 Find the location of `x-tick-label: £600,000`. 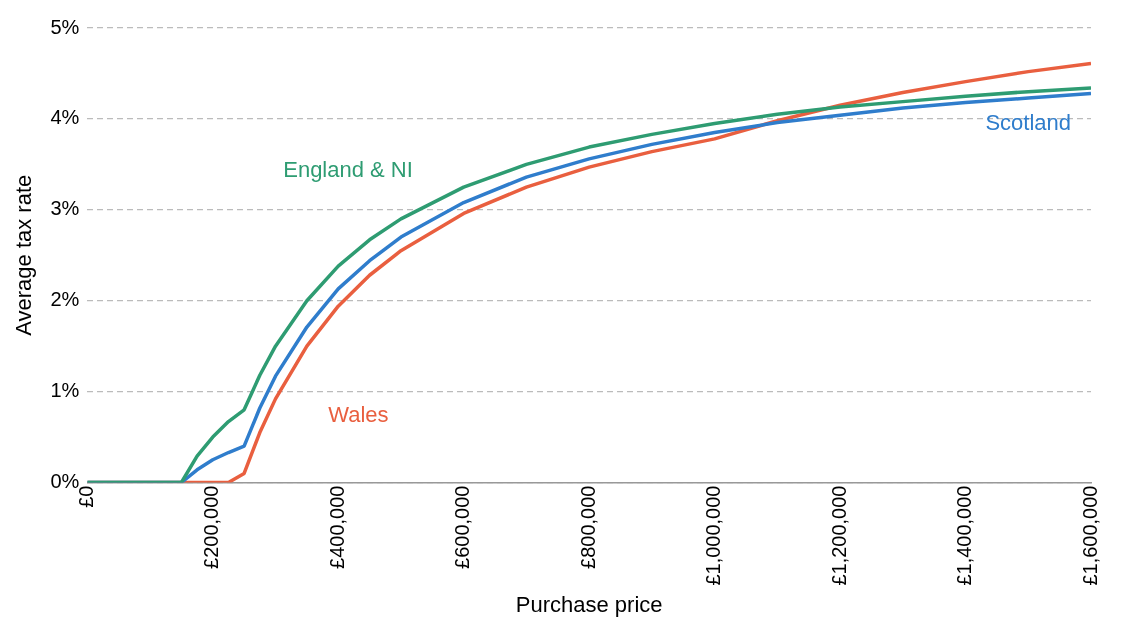

x-tick-label: £600,000 is located at coordinates (462, 527).